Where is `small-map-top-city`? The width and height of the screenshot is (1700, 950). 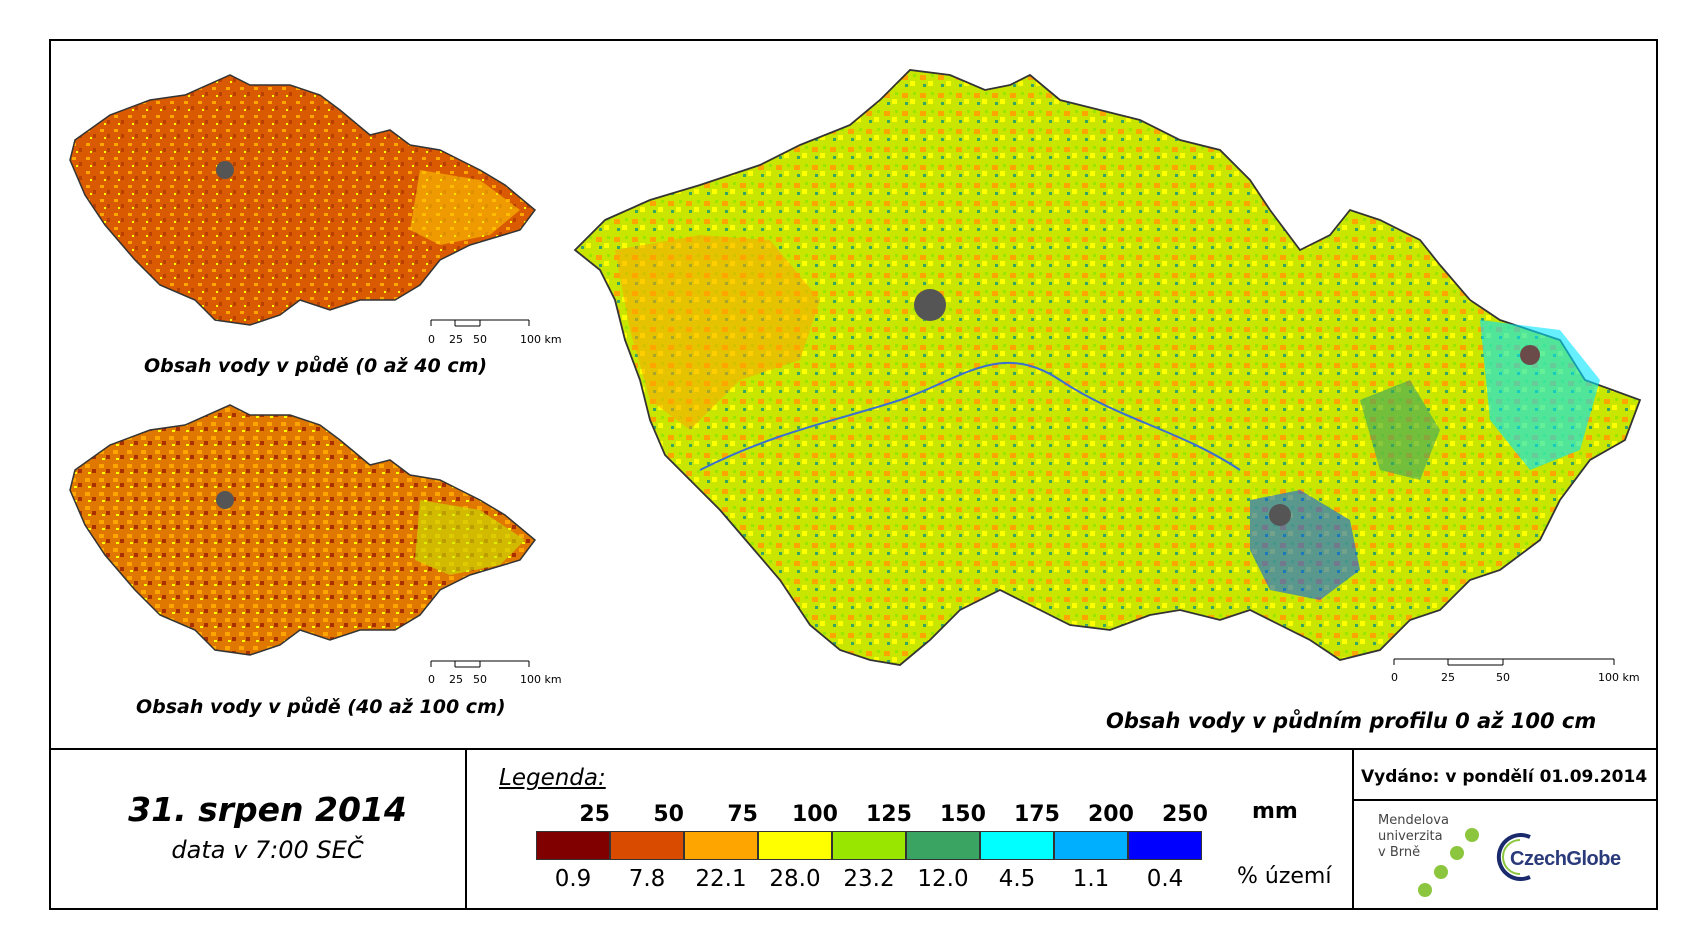
small-map-top-city is located at coordinates (225, 170).